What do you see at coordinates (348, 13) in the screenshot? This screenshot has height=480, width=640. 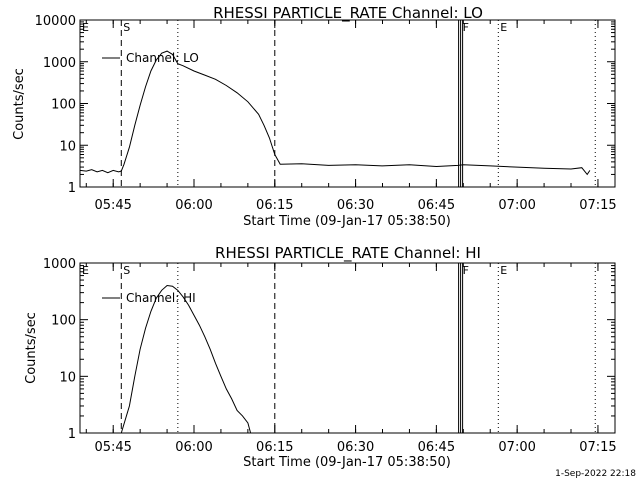 I see `chart-title: RHESSI PARTICLE_RATE Channel: LO` at bounding box center [348, 13].